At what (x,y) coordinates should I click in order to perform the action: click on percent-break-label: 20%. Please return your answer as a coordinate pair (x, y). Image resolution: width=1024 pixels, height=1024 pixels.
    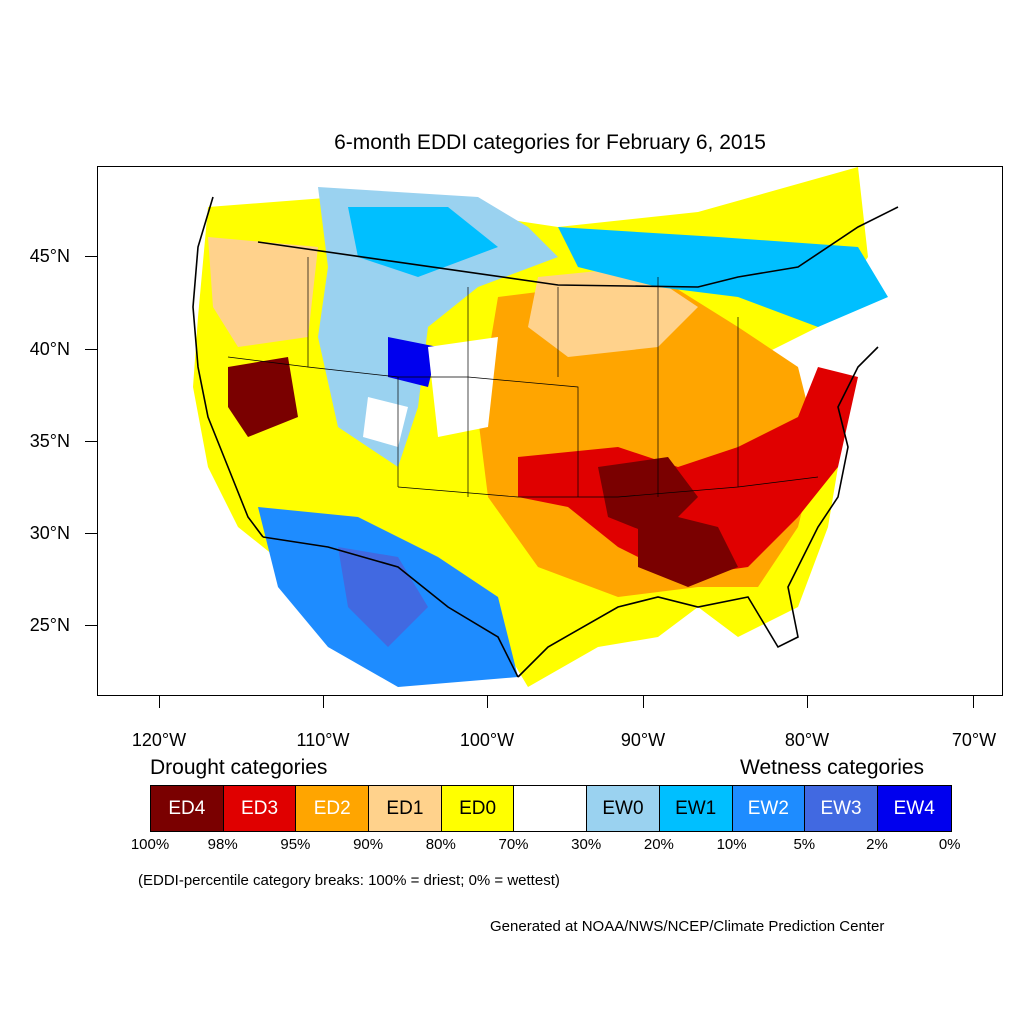
    Looking at the image, I should click on (658, 844).